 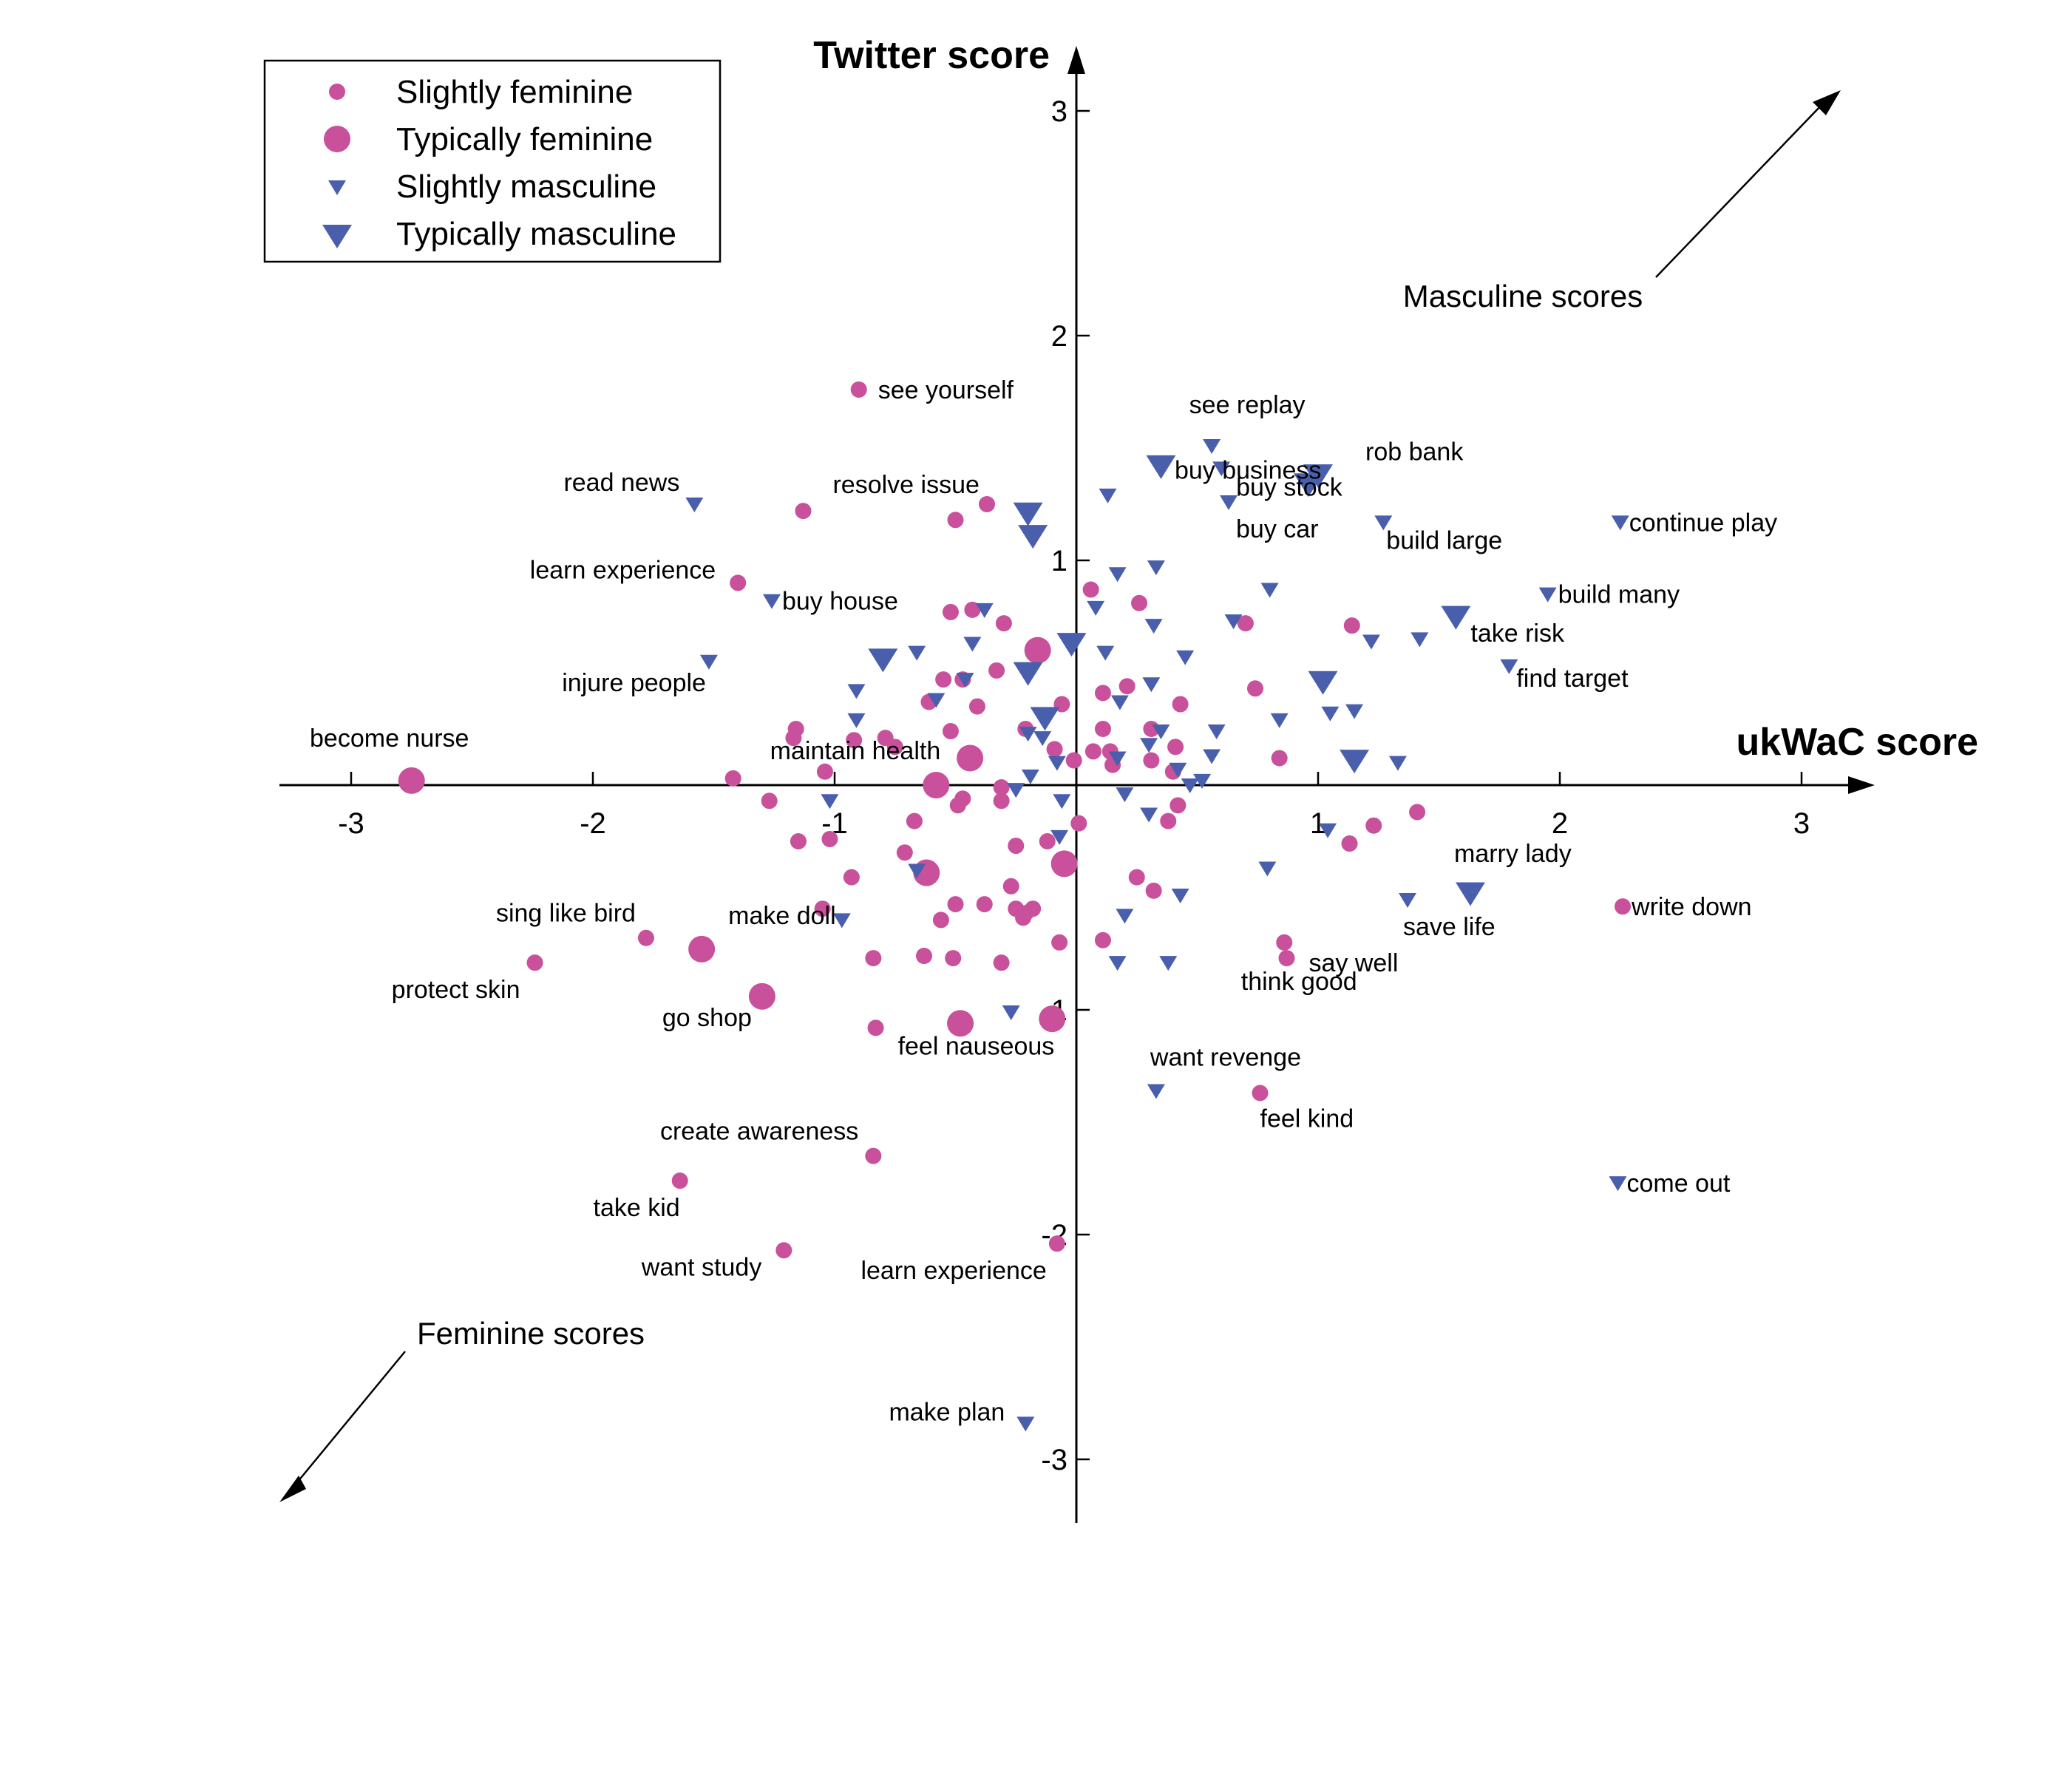 I want to click on legend-item-slightly-masculine: Slightly masculine, so click(x=492, y=187).